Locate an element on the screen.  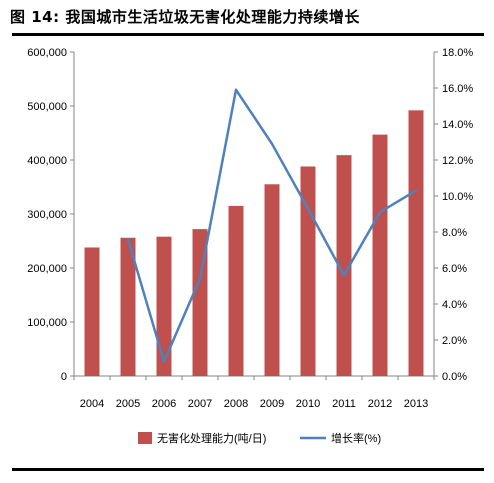
y-left-tick-label: 100,000 is located at coordinates (47, 323).